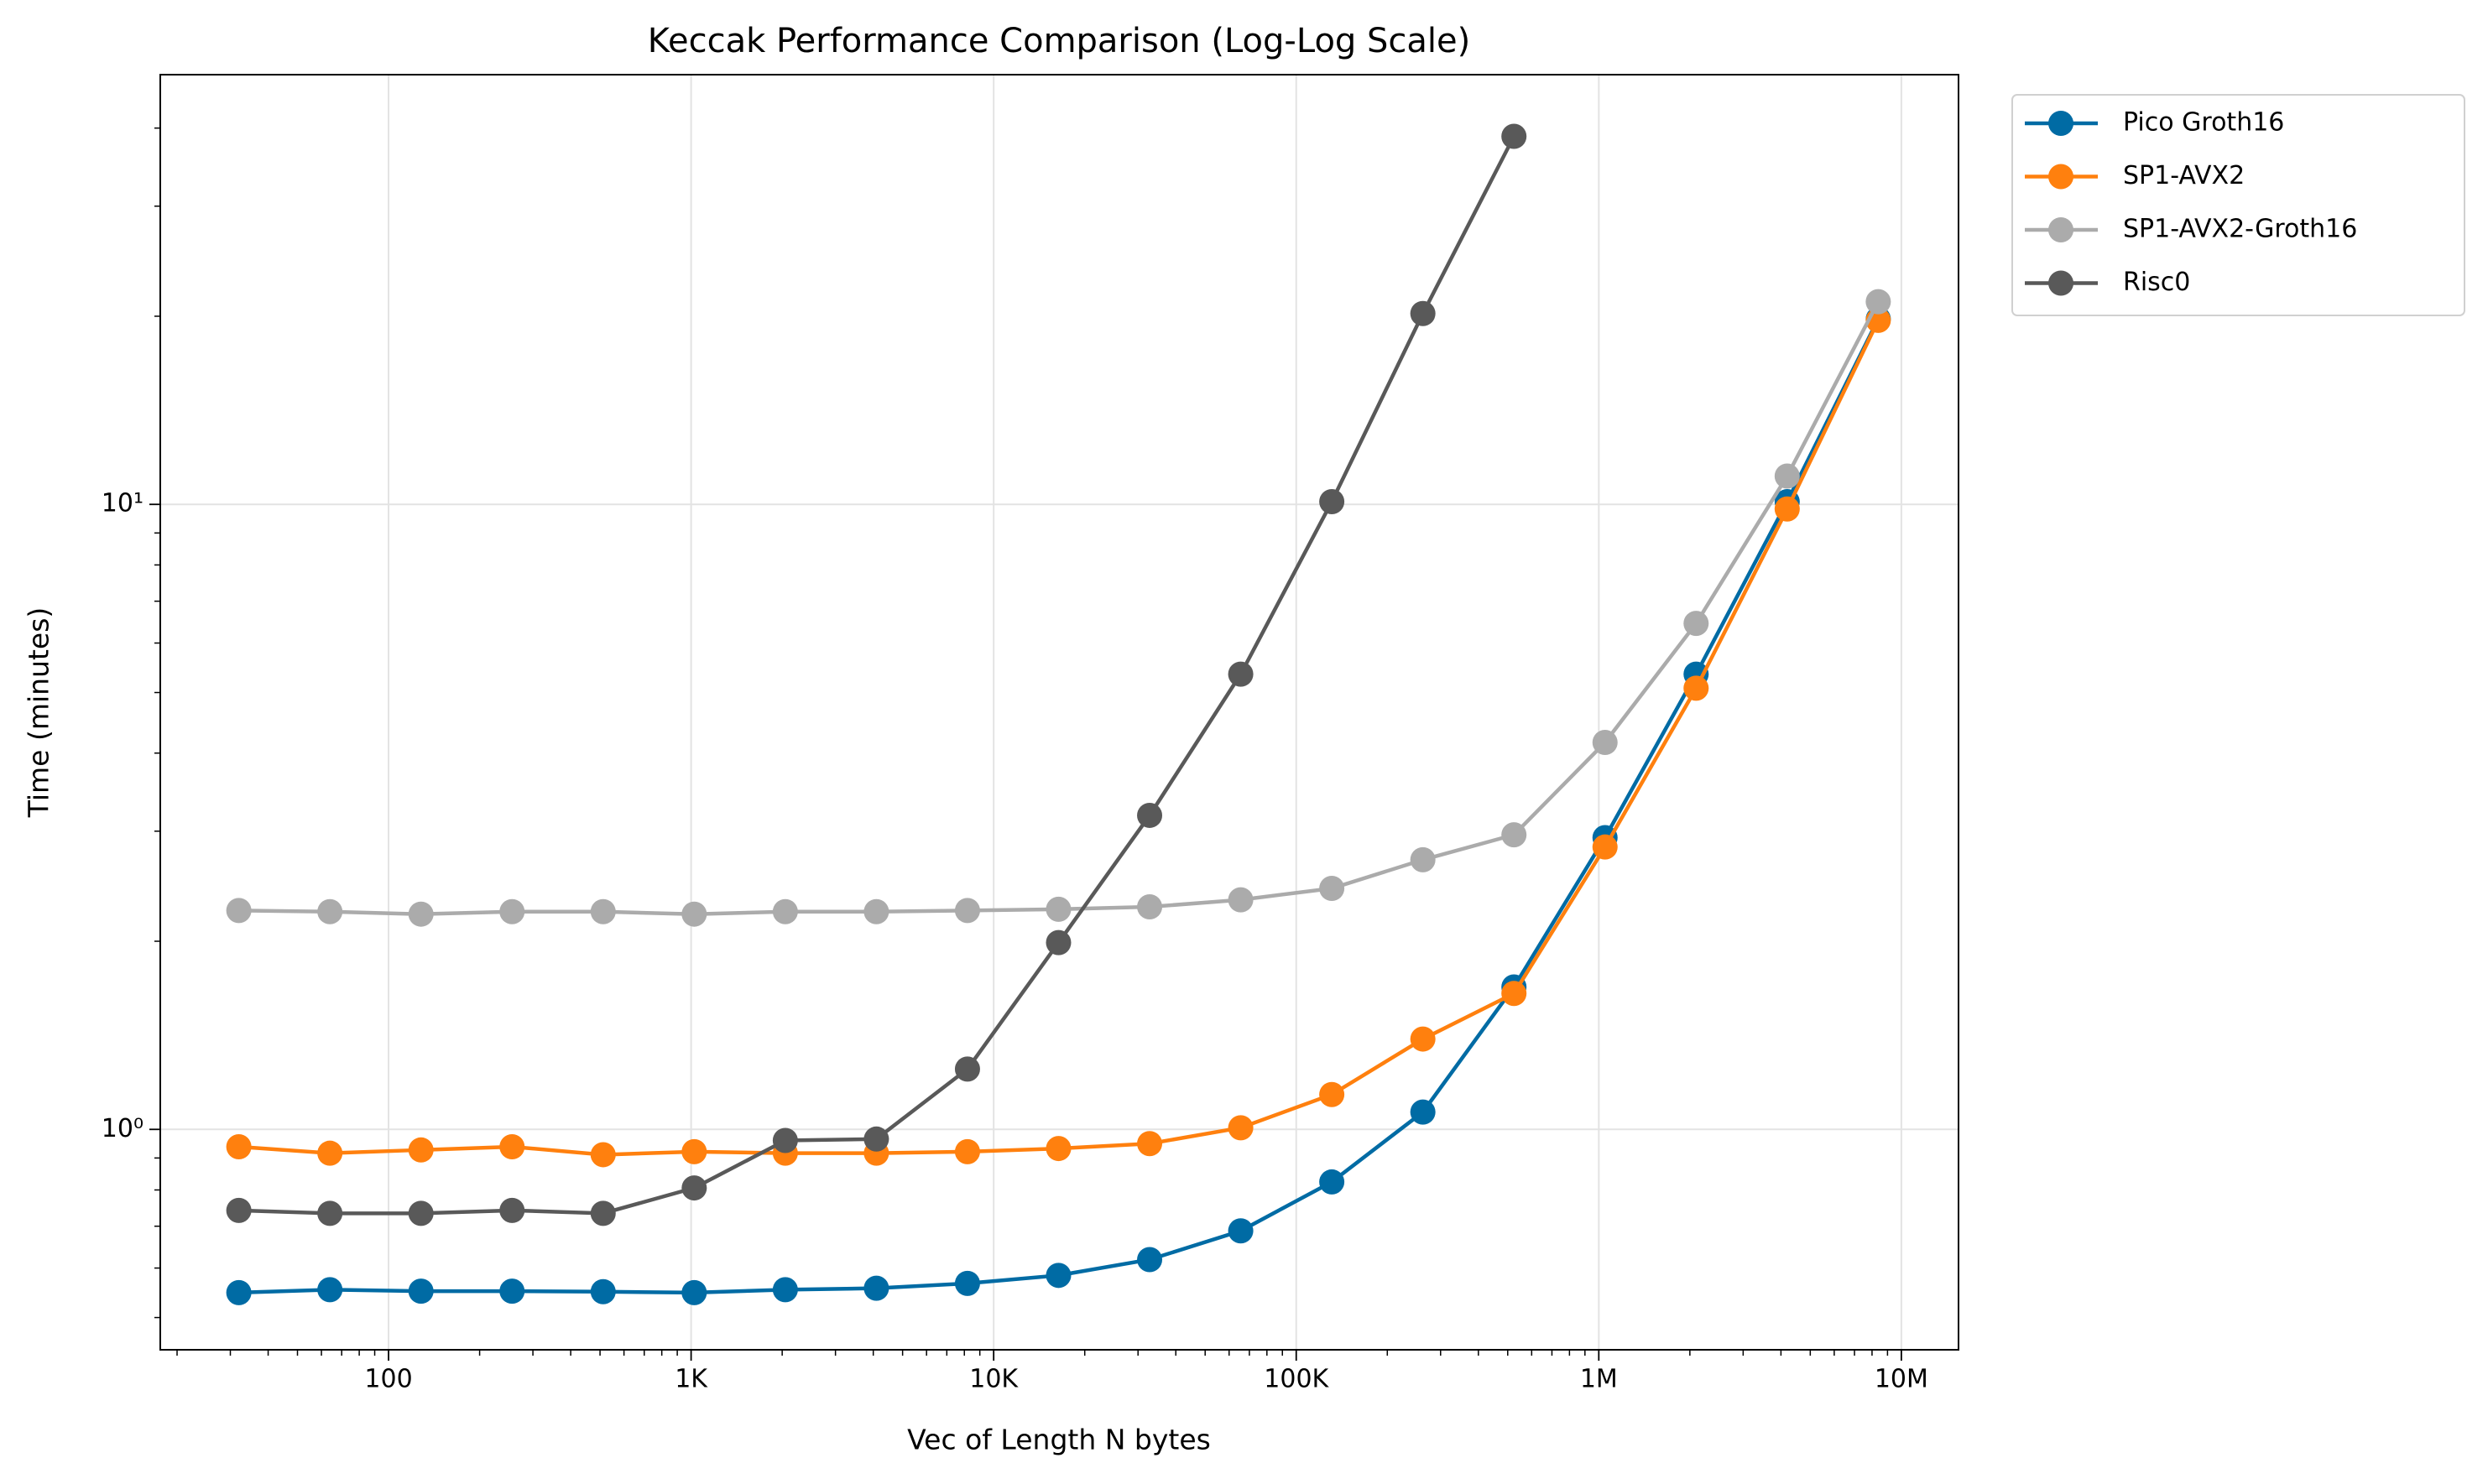 This screenshot has height=1484, width=2488. What do you see at coordinates (2240, 229) in the screenshot?
I see `legend-label: SP1-AVX2-Groth16` at bounding box center [2240, 229].